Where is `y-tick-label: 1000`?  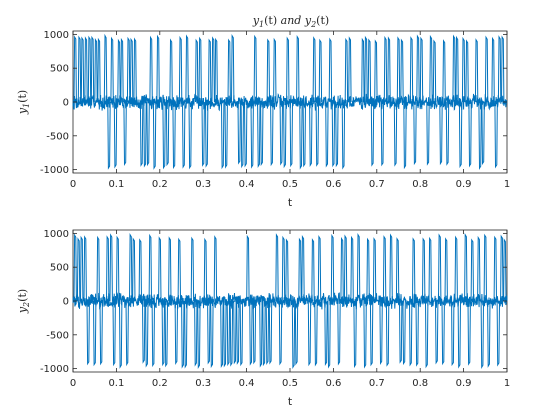
y-tick-label: 1000 is located at coordinates (56, 234).